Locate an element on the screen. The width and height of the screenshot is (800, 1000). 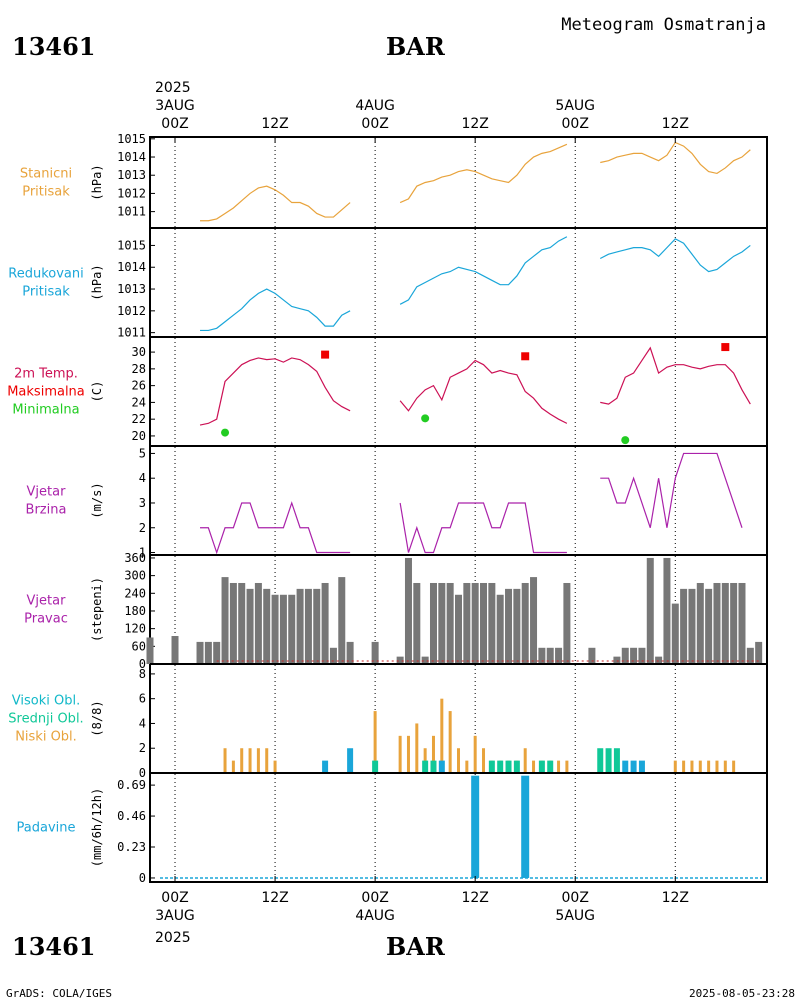
y-tick-label: 6 is located at coordinates (142, 699).